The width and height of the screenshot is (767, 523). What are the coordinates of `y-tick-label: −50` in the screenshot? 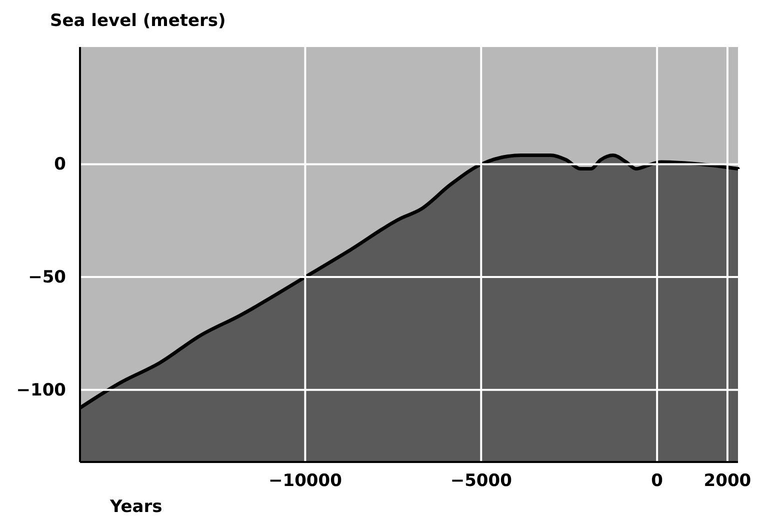 It's located at (47, 277).